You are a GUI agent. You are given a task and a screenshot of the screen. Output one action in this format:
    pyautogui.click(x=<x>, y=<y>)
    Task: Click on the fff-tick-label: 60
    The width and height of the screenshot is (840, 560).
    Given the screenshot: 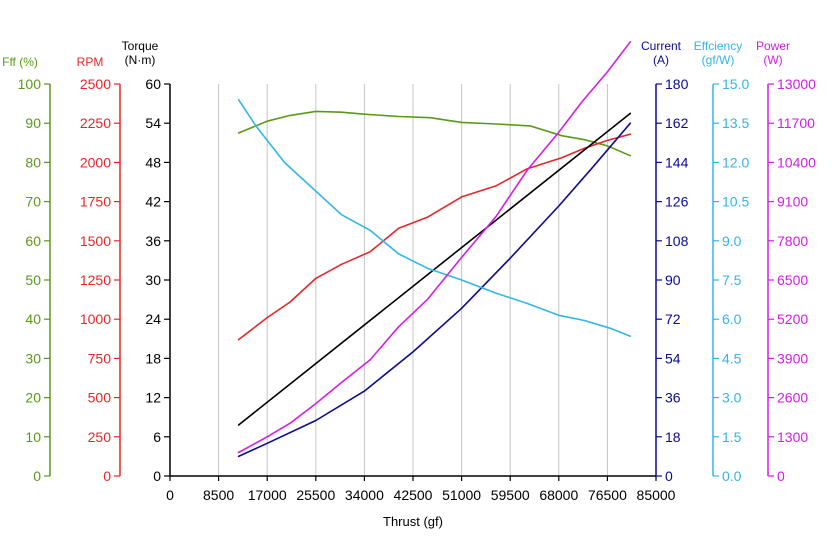 What is the action you would take?
    pyautogui.click(x=33, y=241)
    